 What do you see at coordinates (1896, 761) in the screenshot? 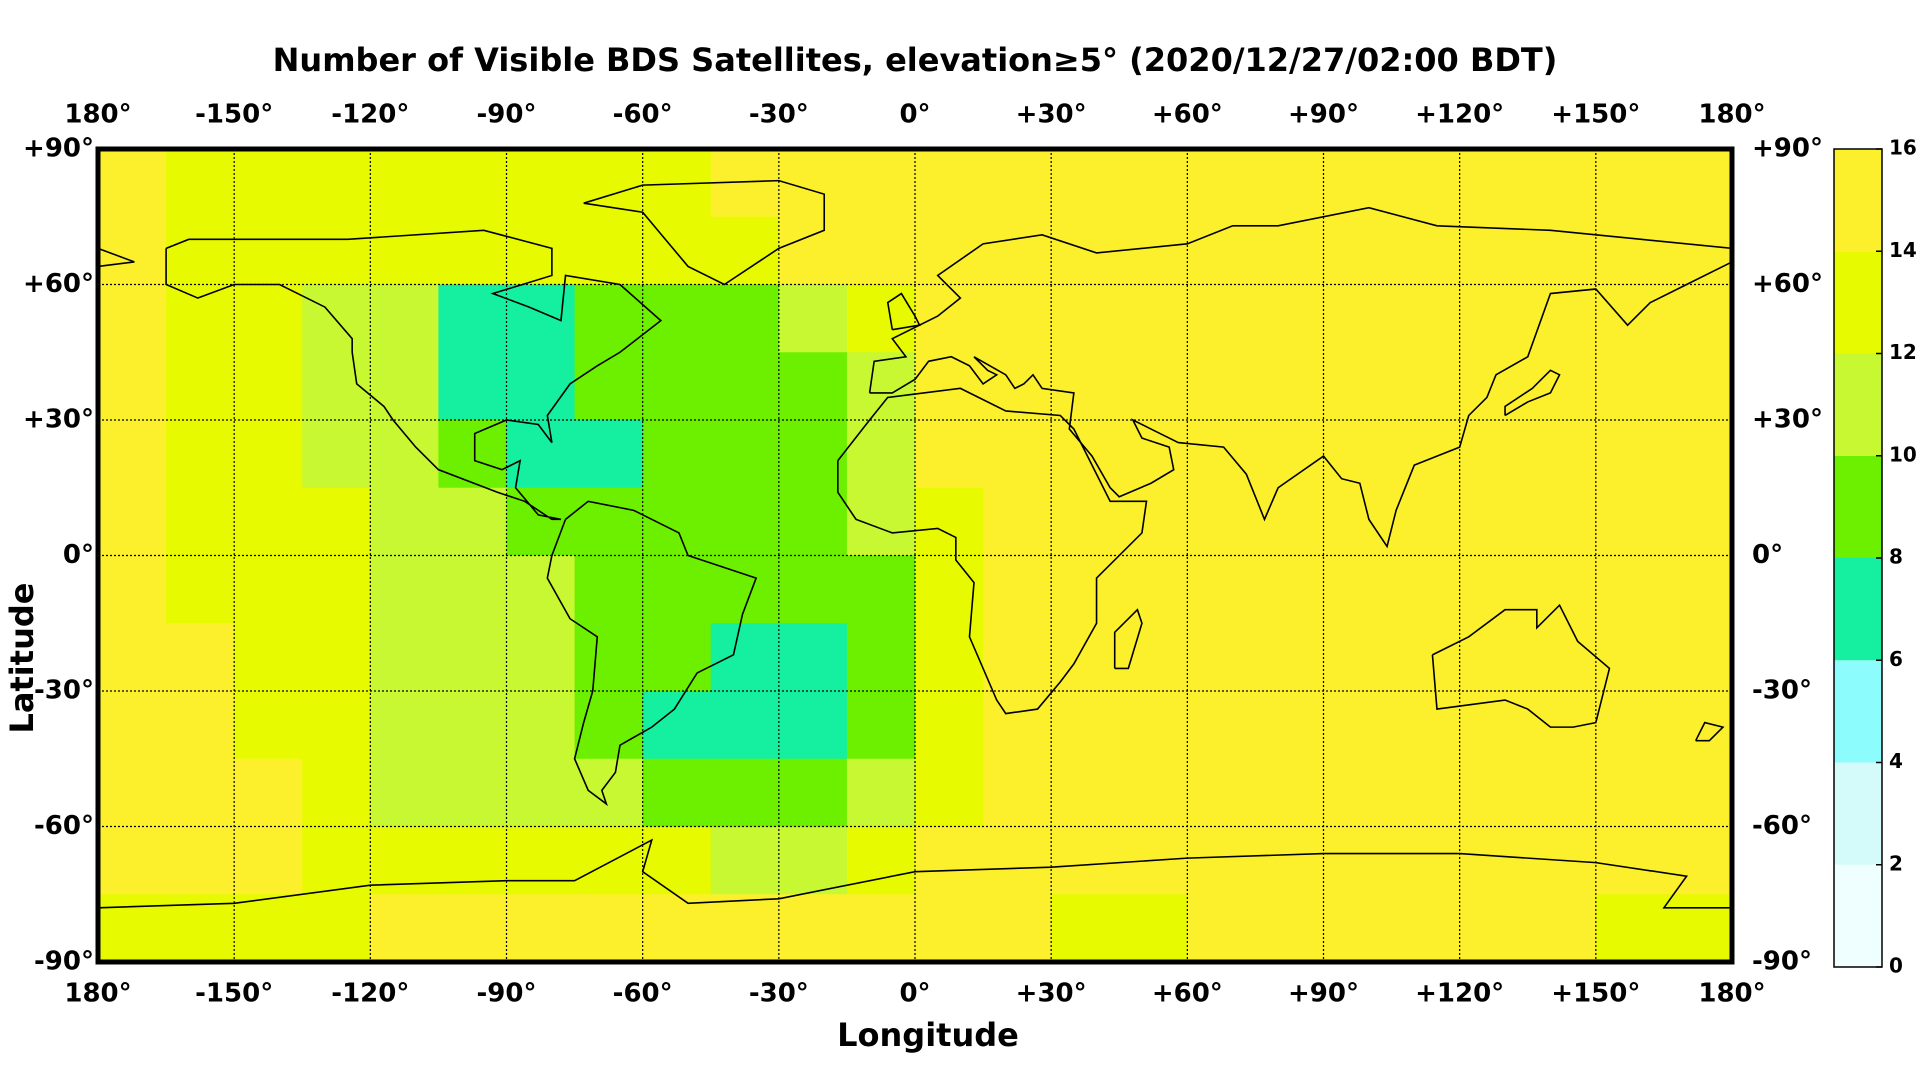
I see `colorbar-label: 4` at bounding box center [1896, 761].